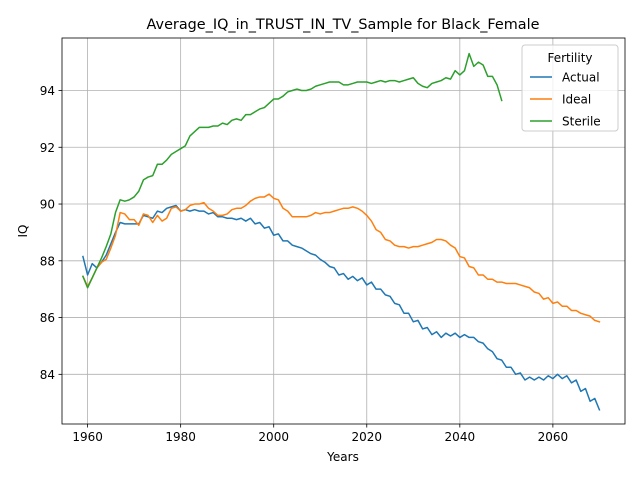 The image size is (640, 480). What do you see at coordinates (581, 78) in the screenshot?
I see `legend-label-actual: Actual` at bounding box center [581, 78].